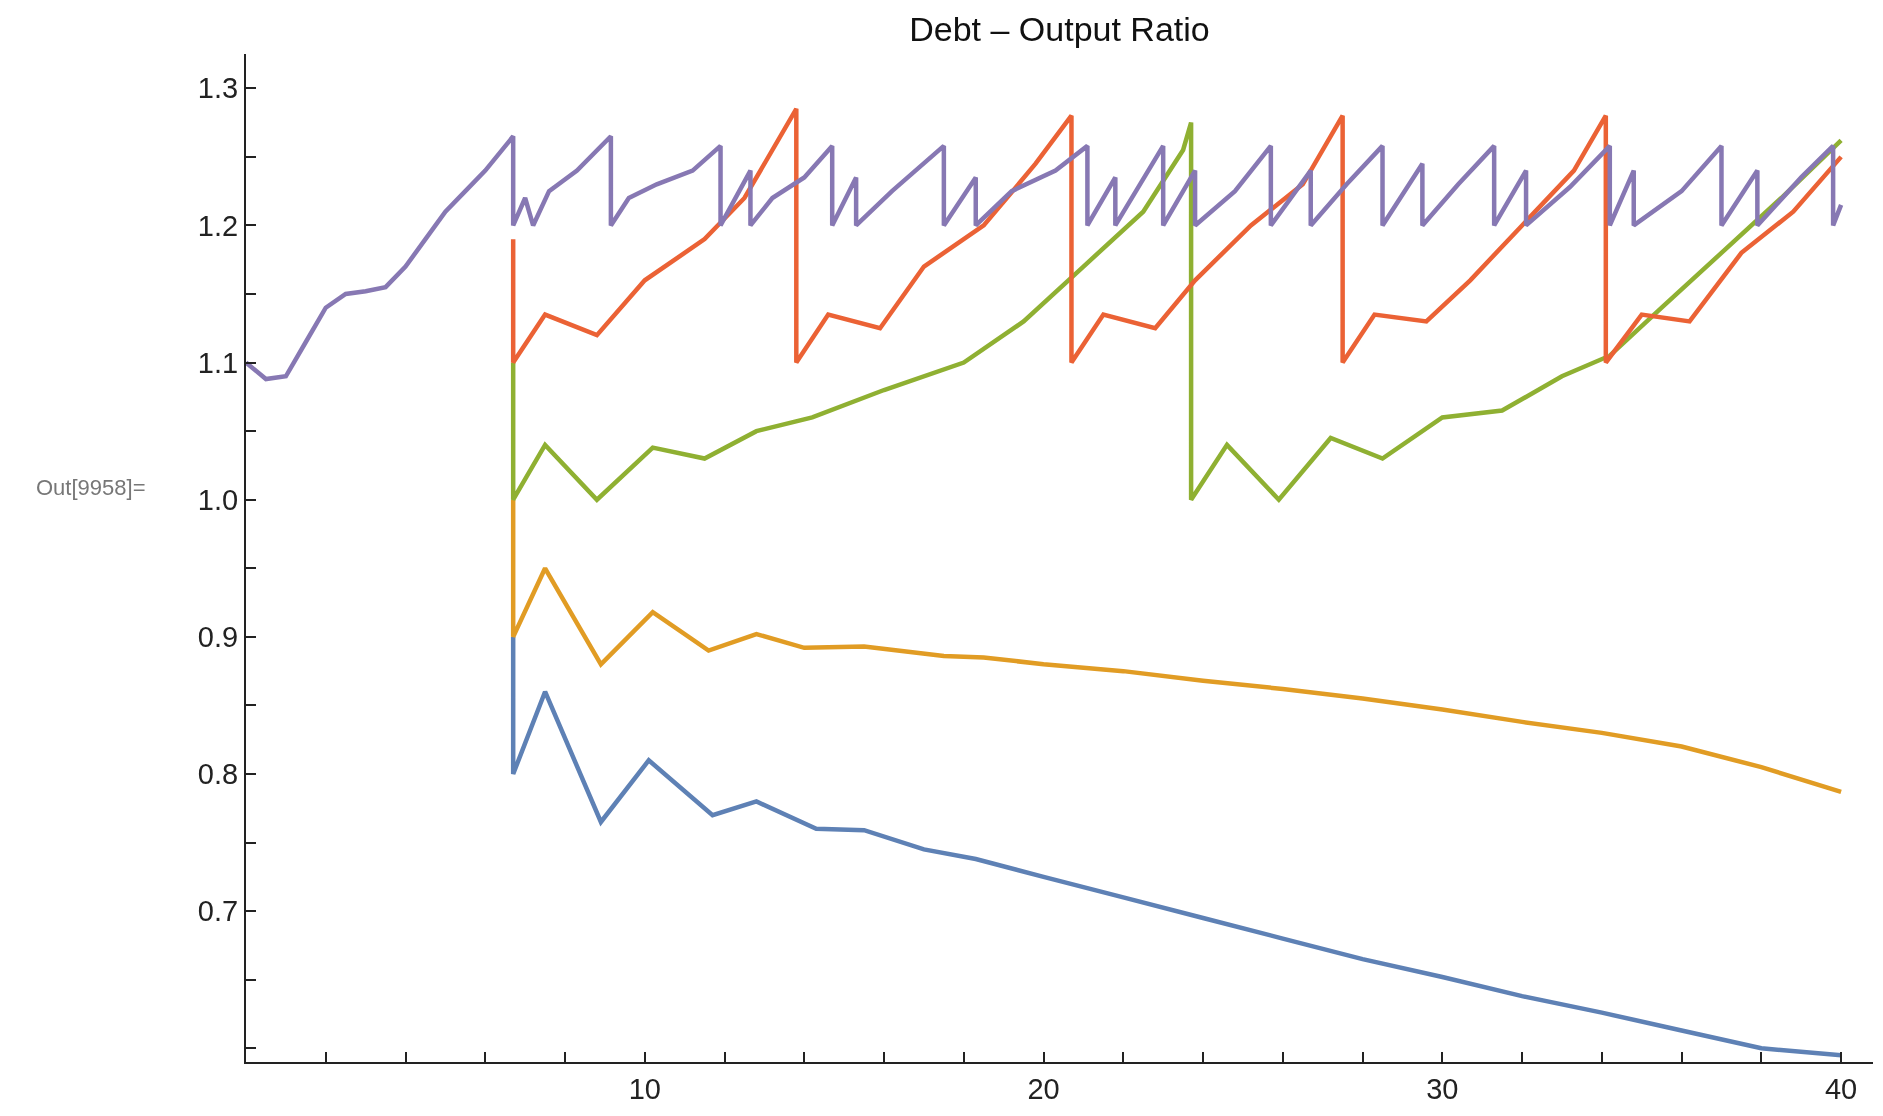 Image resolution: width=1883 pixels, height=1116 pixels. I want to click on chart-title: Debt – Output Ratio, so click(1059, 28).